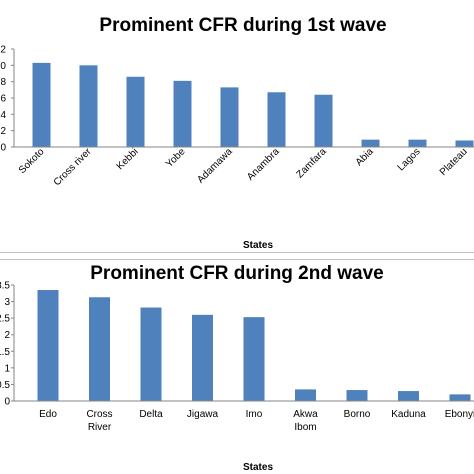 Image resolution: width=474 pixels, height=474 pixels. Describe the element at coordinates (73, 167) in the screenshot. I see `category-label: Cross river` at that location.